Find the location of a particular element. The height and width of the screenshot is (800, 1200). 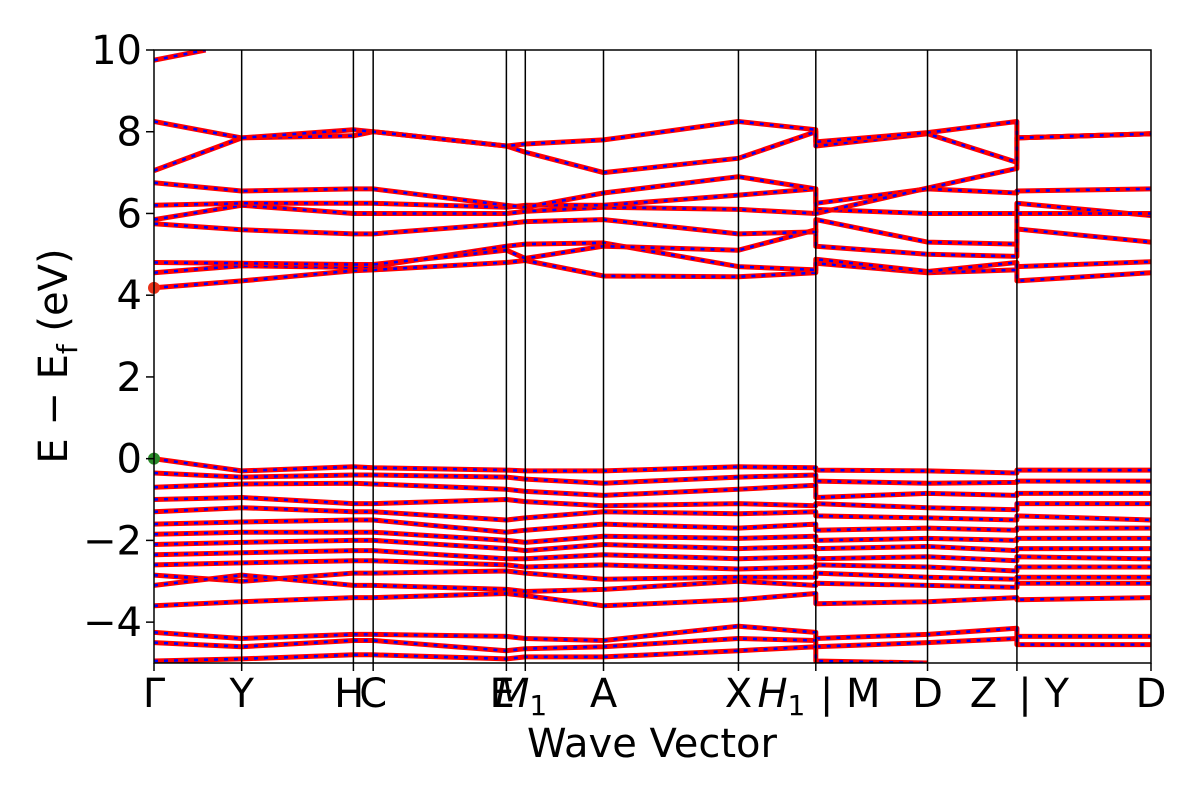

y-tick-label: 8 is located at coordinates (129, 133).